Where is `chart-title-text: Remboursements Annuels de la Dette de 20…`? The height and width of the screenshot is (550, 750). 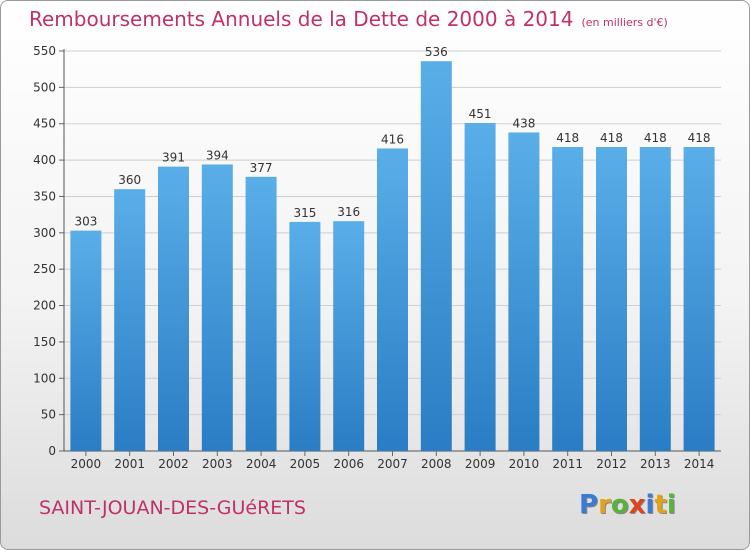
chart-title-text: Remboursements Annuels de la Dette de 20… is located at coordinates (301, 19).